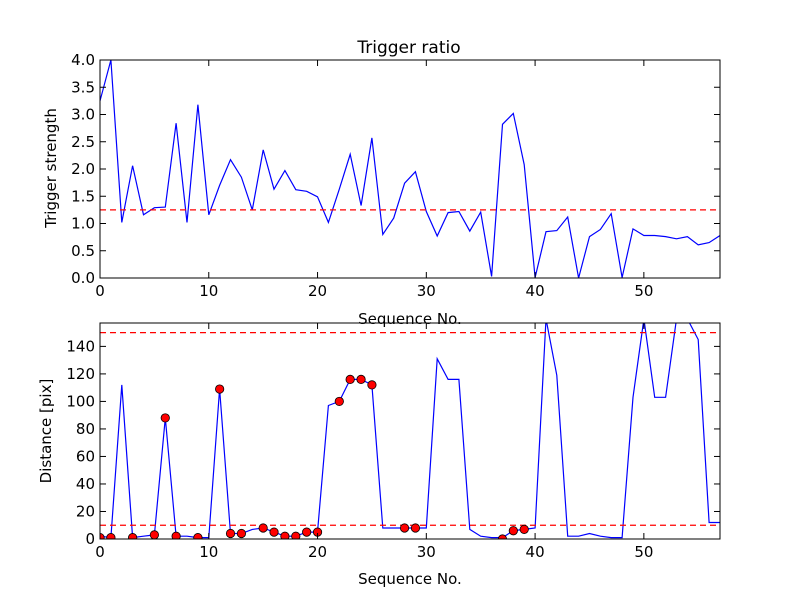 The image size is (800, 600). I want to click on top-y-tick-label: 0.5, so click(83, 251).